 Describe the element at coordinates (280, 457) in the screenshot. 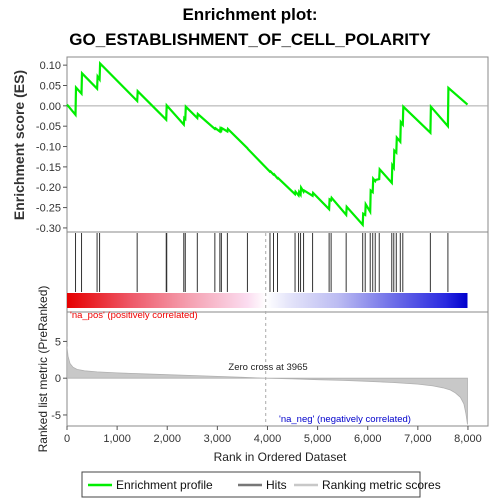

I see `x-axis-label: Rank in Ordered Dataset` at that location.